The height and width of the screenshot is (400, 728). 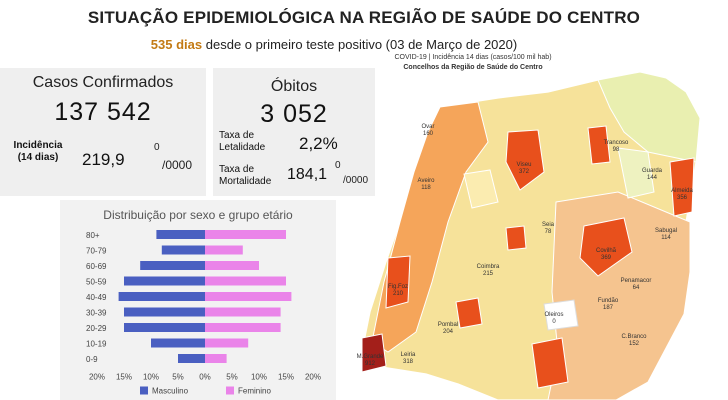 I want to click on northeast-zone, so click(x=649, y=117).